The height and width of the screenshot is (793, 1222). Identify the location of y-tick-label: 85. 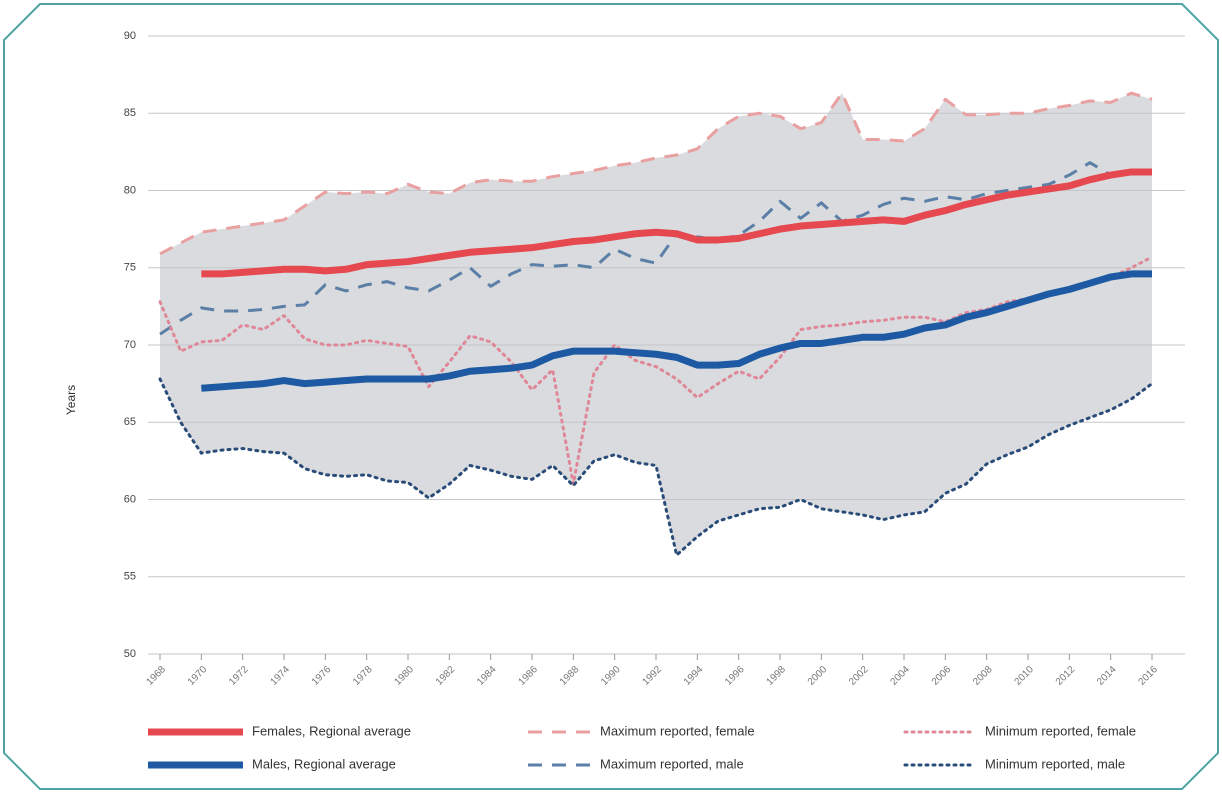
(130, 113).